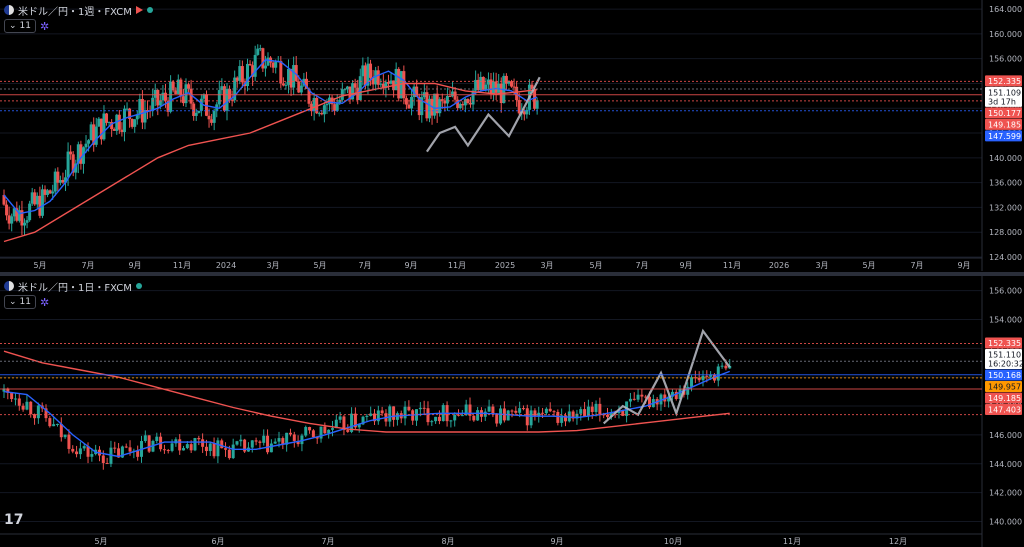  Describe the element at coordinates (13, 26) in the screenshot. I see `chevron-down-icon: ⌄` at that location.